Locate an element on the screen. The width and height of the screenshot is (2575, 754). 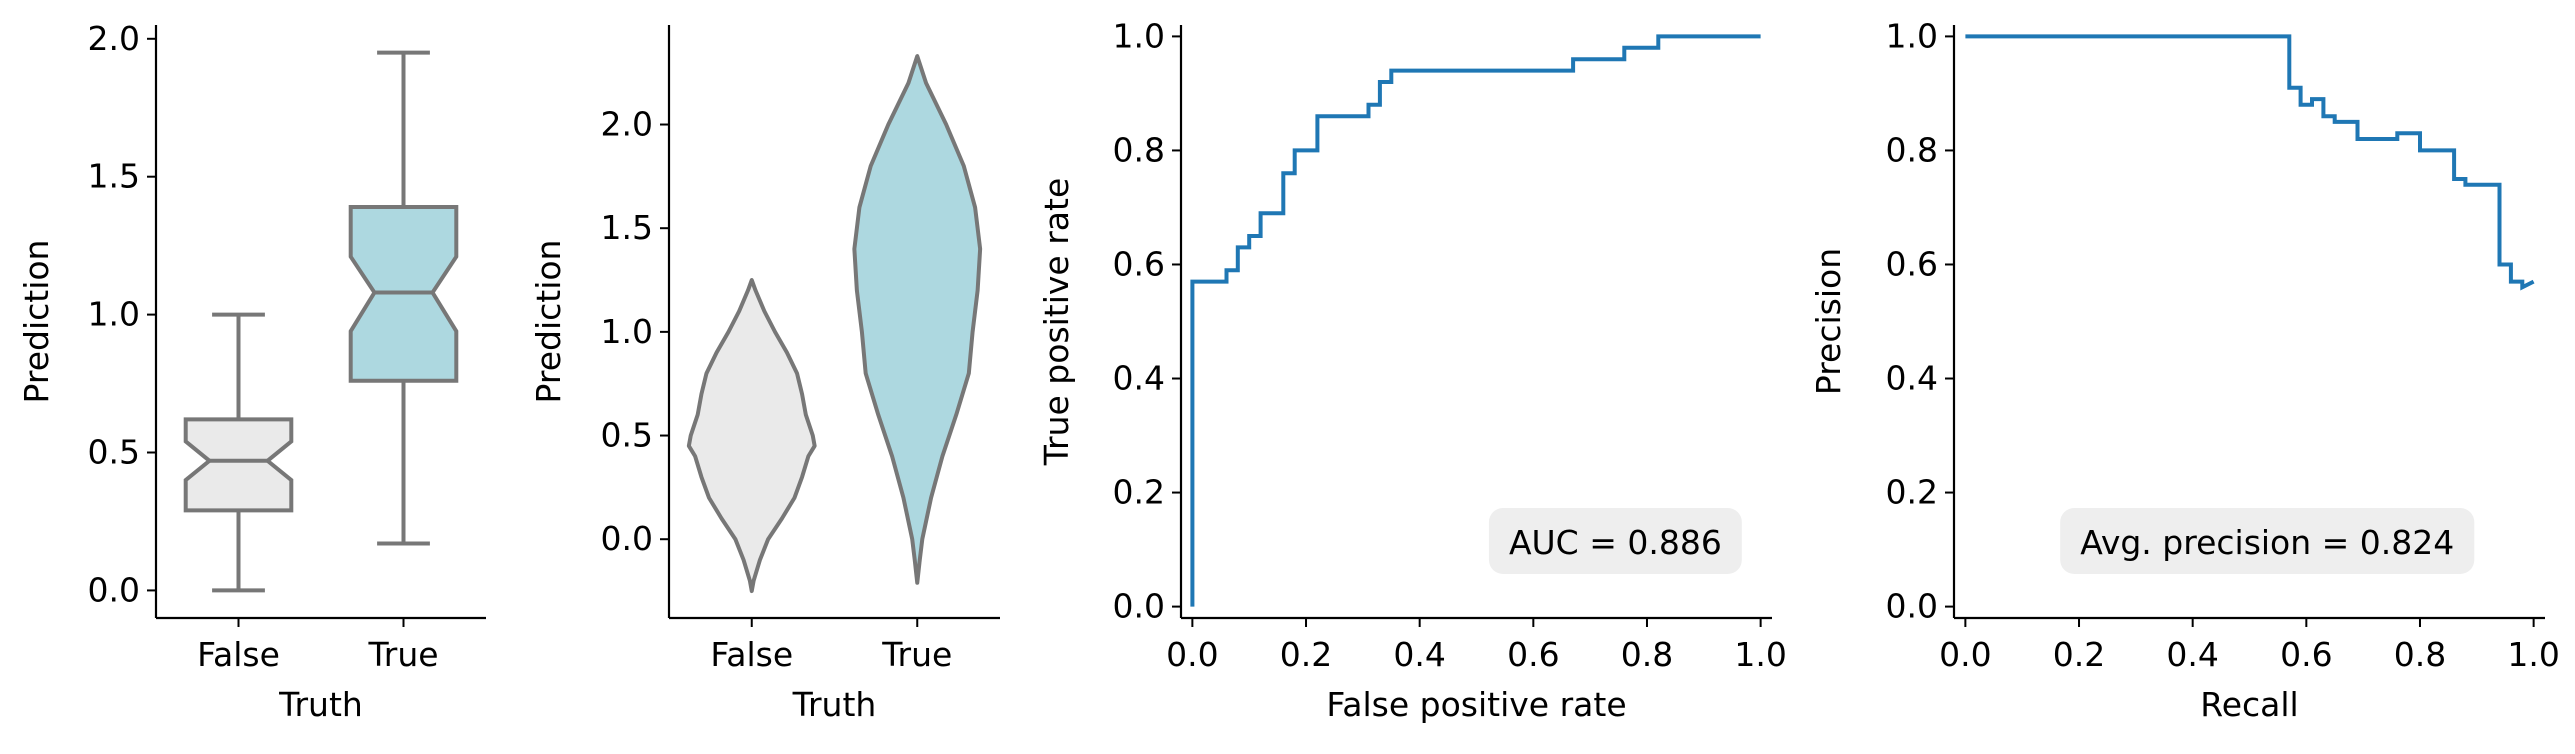
roc-x-axis-label: False positive rate is located at coordinates (1476, 704).